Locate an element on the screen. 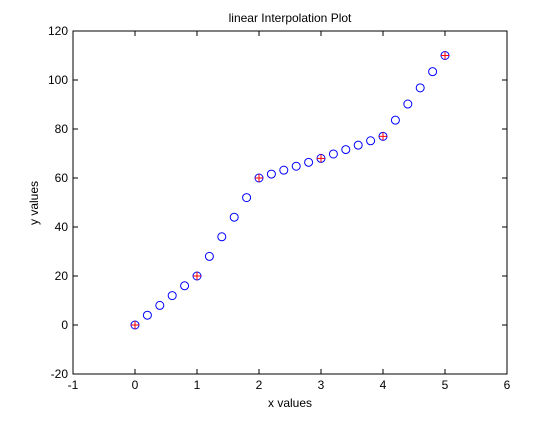 Image resolution: width=560 pixels, height=425 pixels. y-tick-label: 120 is located at coordinates (58, 31).